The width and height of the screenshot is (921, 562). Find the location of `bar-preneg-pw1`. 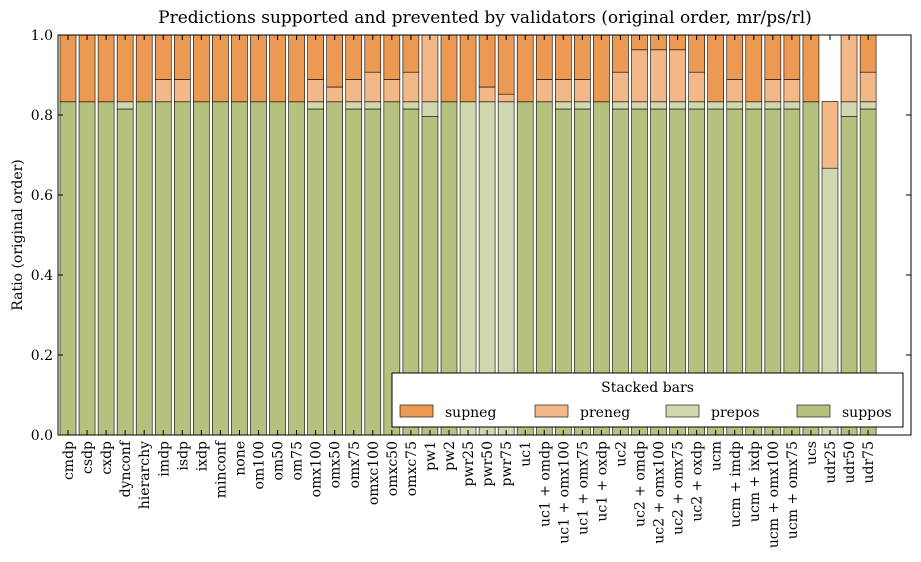

bar-preneg-pw1 is located at coordinates (430, 68).